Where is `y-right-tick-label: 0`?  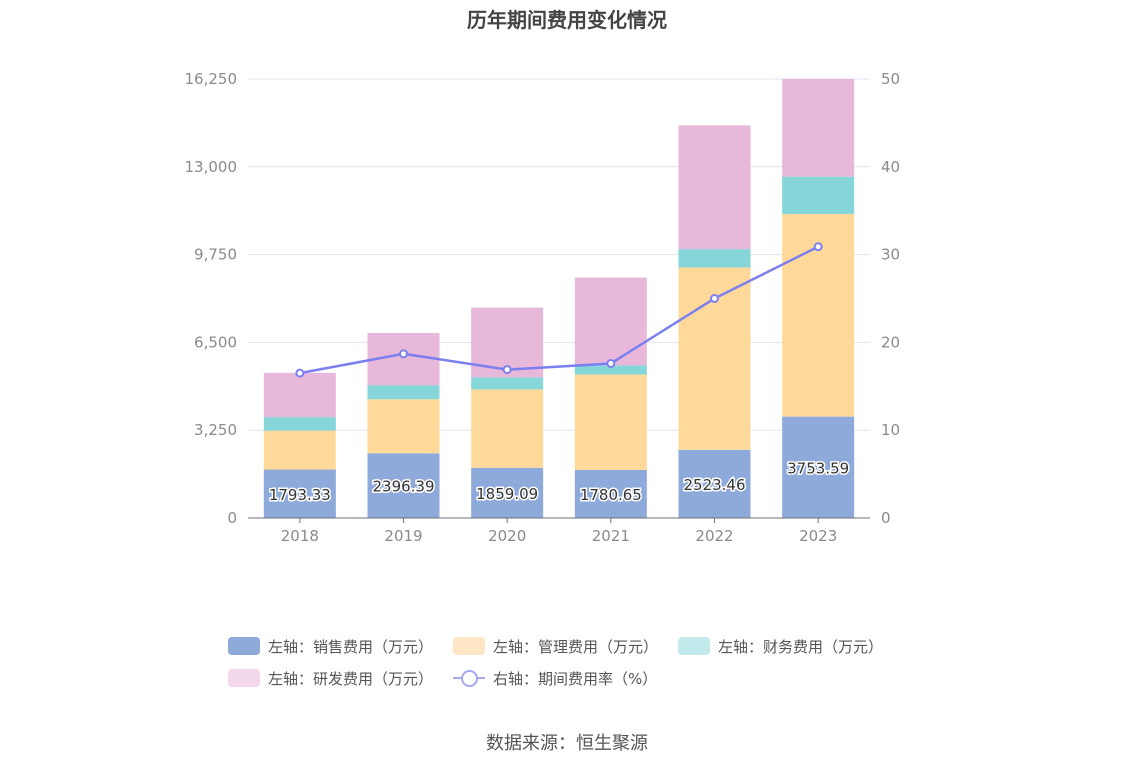 y-right-tick-label: 0 is located at coordinates (886, 518).